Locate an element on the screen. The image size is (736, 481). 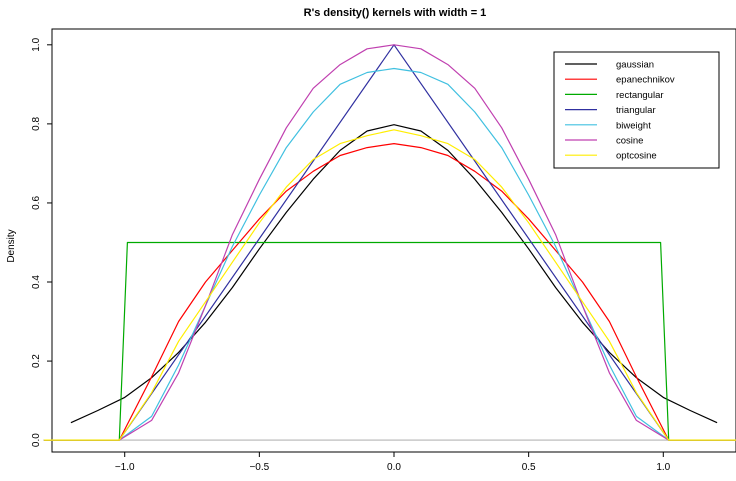
legend-label-rectangular: rectangular is located at coordinates (640, 95).